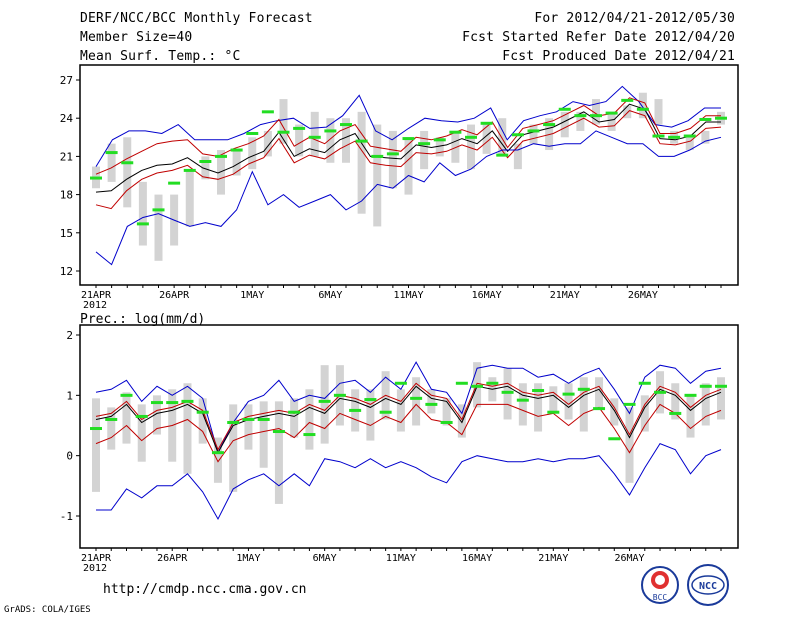 The width and height of the screenshot is (800, 618). Describe the element at coordinates (618, 56) in the screenshot. I see `forecast-produced-date: Fcst Produced Date 2012/04/21` at that location.